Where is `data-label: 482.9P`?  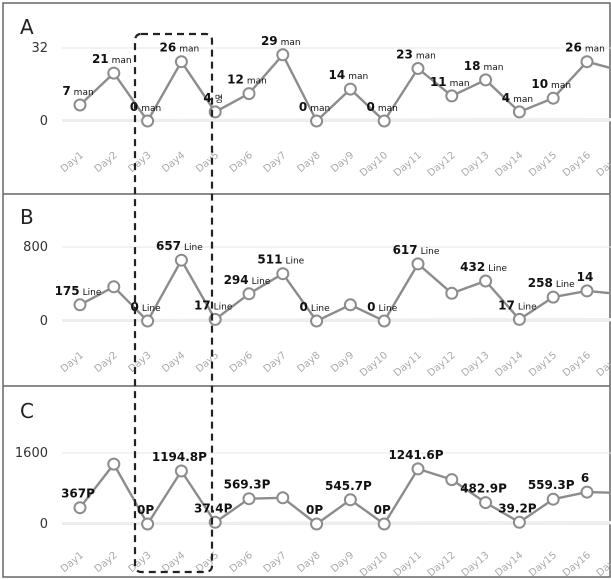 data-label: 482.9P is located at coordinates (483, 489).